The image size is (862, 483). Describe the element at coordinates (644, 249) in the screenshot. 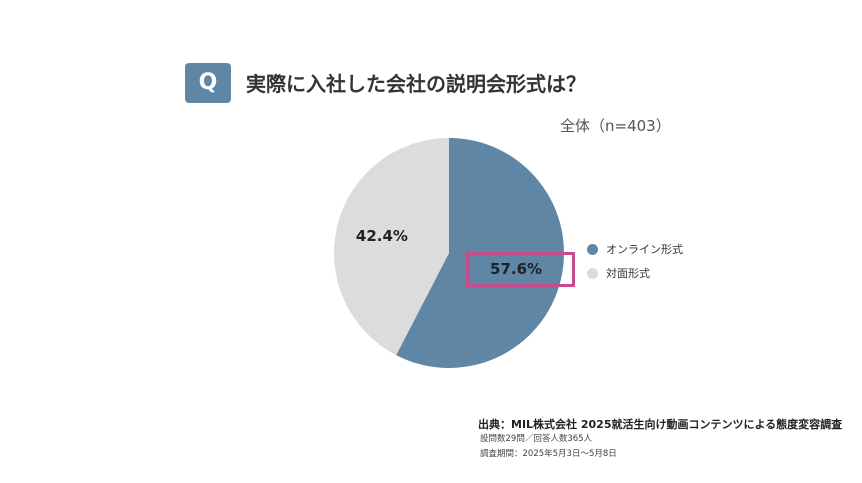

I see `legend-label-online: オンライン形式` at that location.